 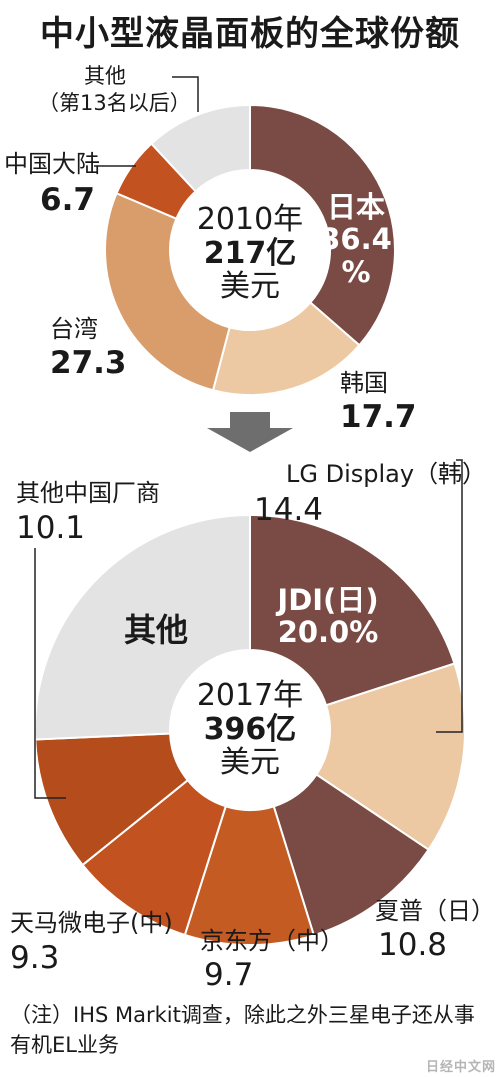 I want to click on value-lg-2017: 14.4, so click(x=289, y=510).